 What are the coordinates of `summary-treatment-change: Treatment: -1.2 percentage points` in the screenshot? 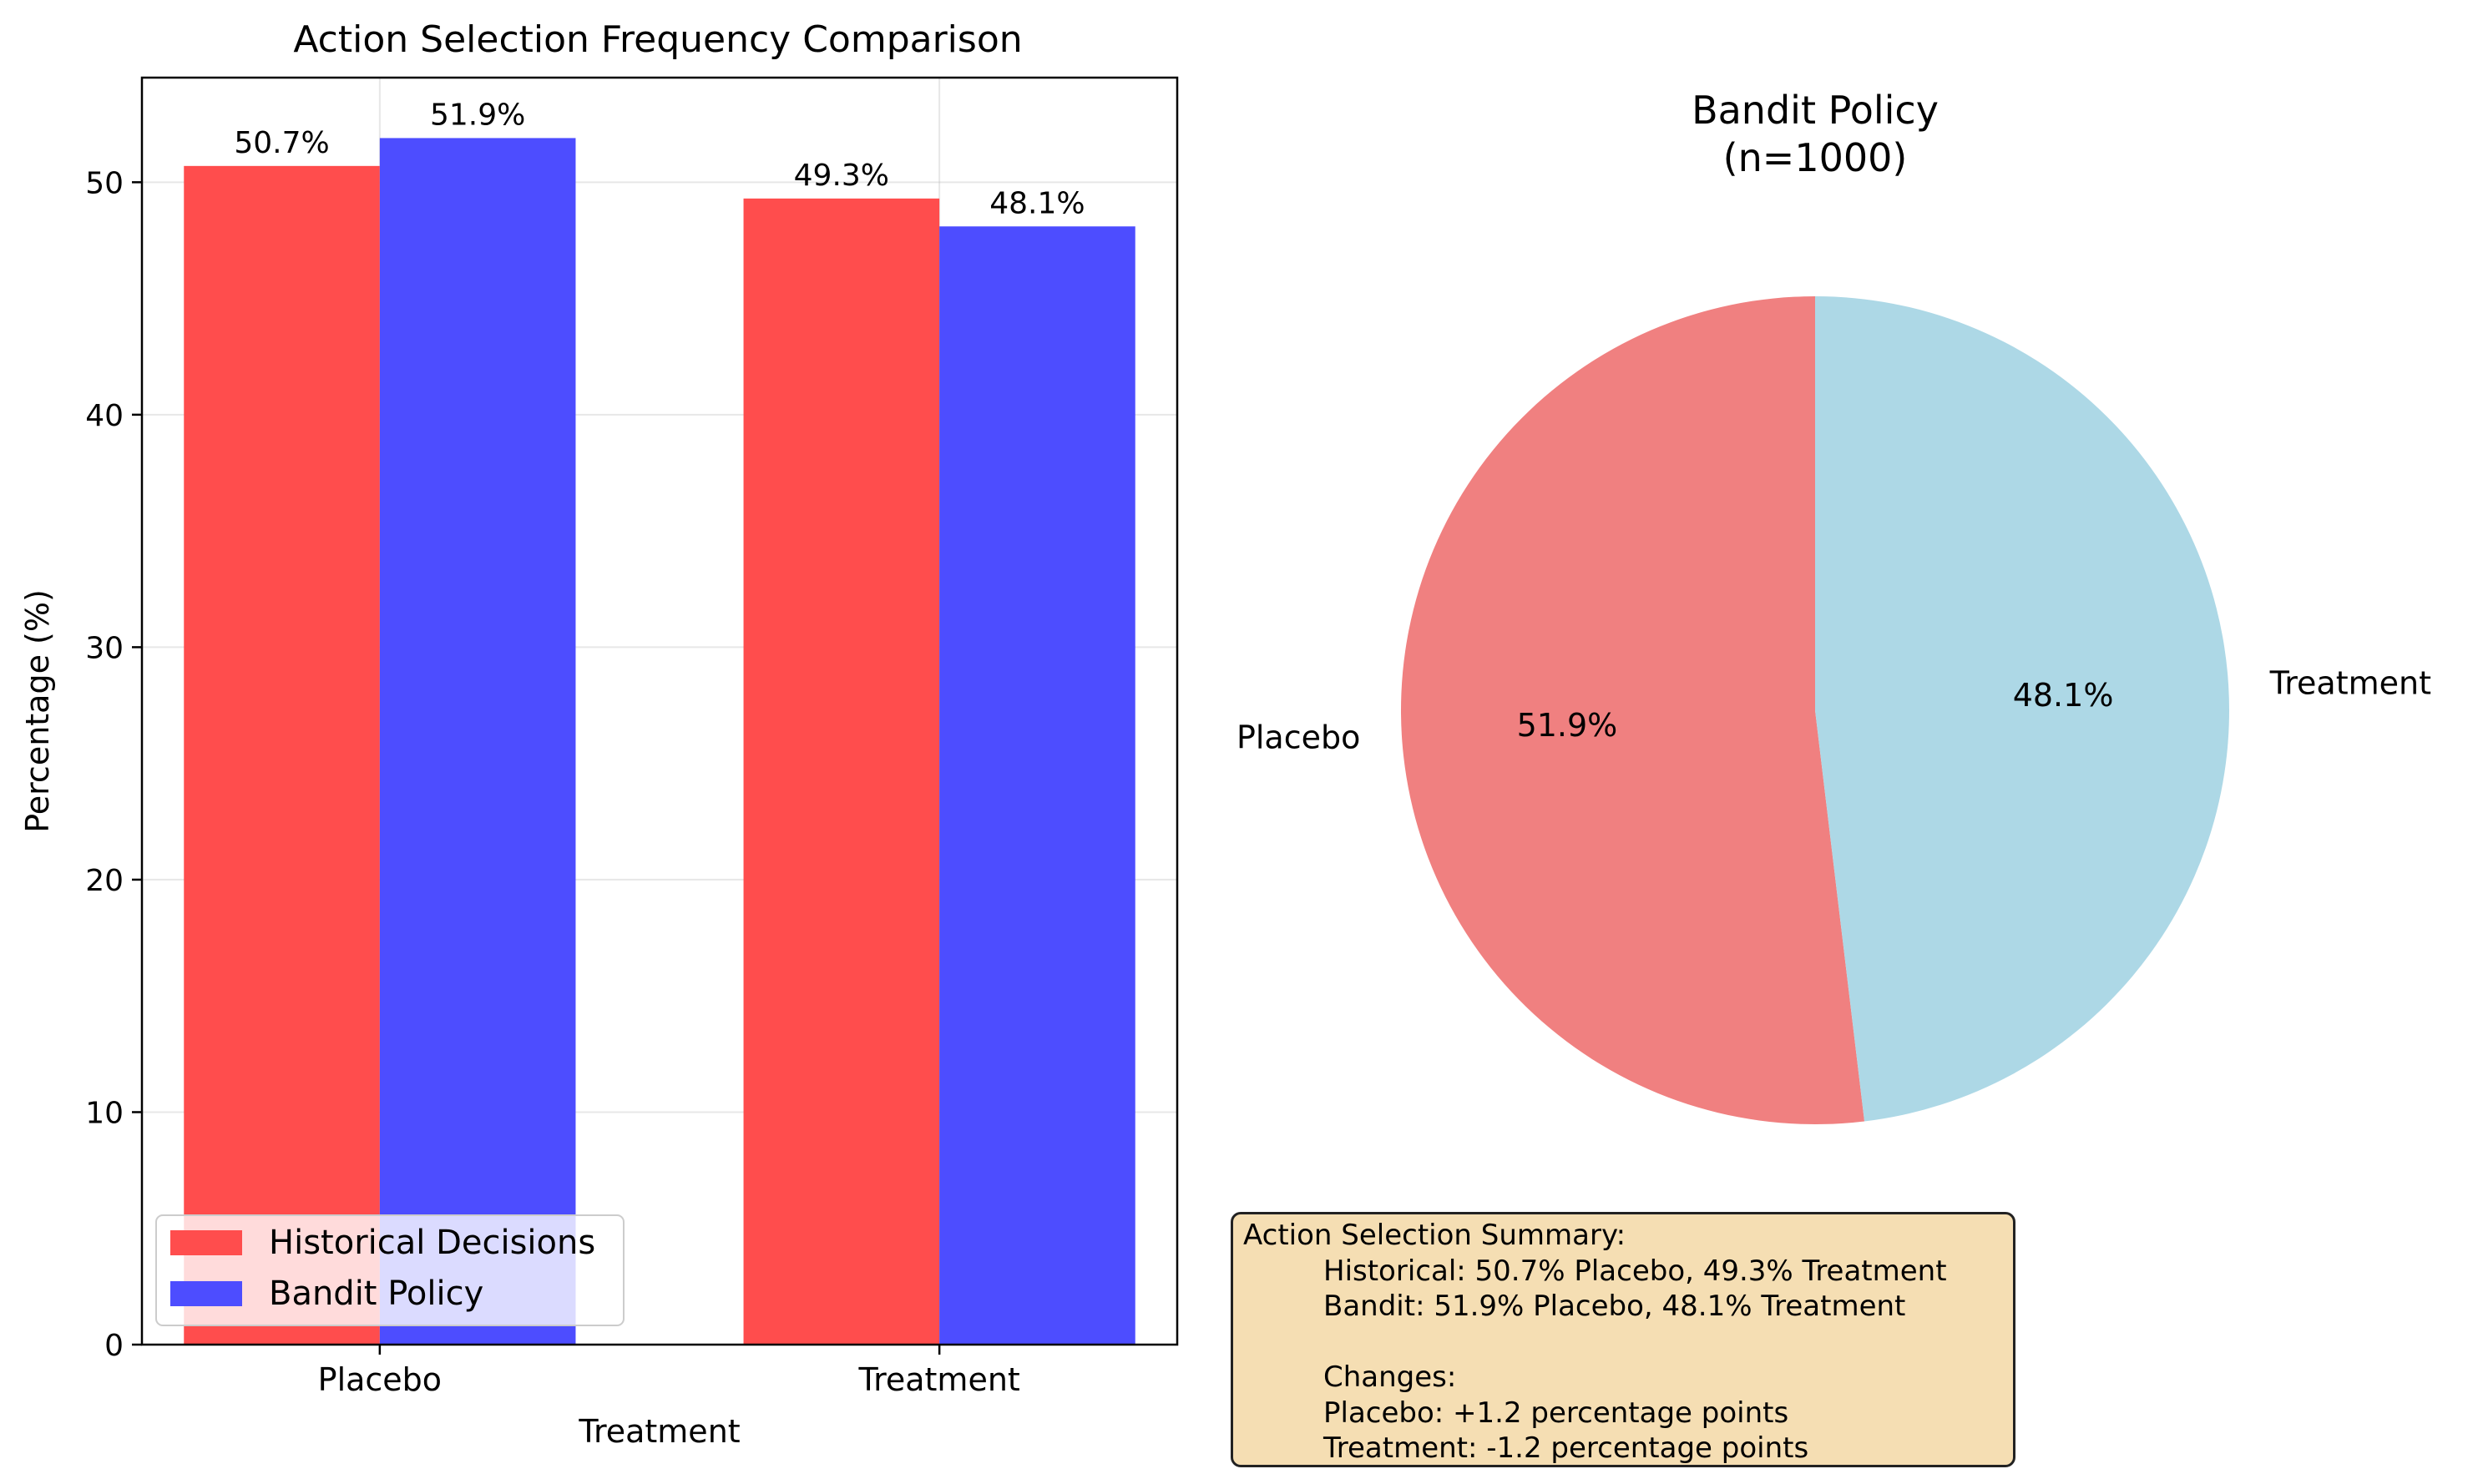 It's located at (1566, 1448).